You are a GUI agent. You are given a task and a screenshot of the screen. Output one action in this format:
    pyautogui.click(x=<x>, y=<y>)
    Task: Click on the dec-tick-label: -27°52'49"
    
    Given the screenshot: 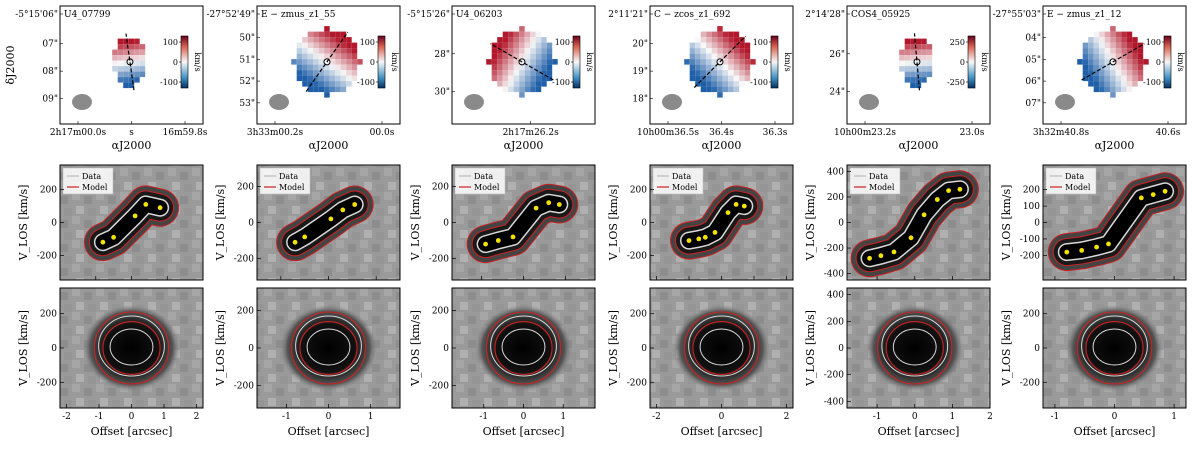 What is the action you would take?
    pyautogui.click(x=230, y=15)
    